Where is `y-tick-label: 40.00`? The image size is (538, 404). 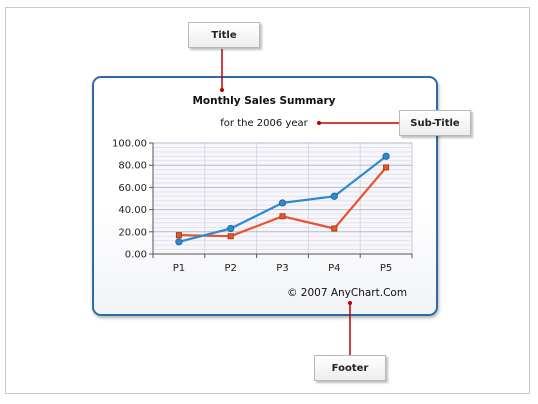
y-tick-label: 40.00 is located at coordinates (132, 210).